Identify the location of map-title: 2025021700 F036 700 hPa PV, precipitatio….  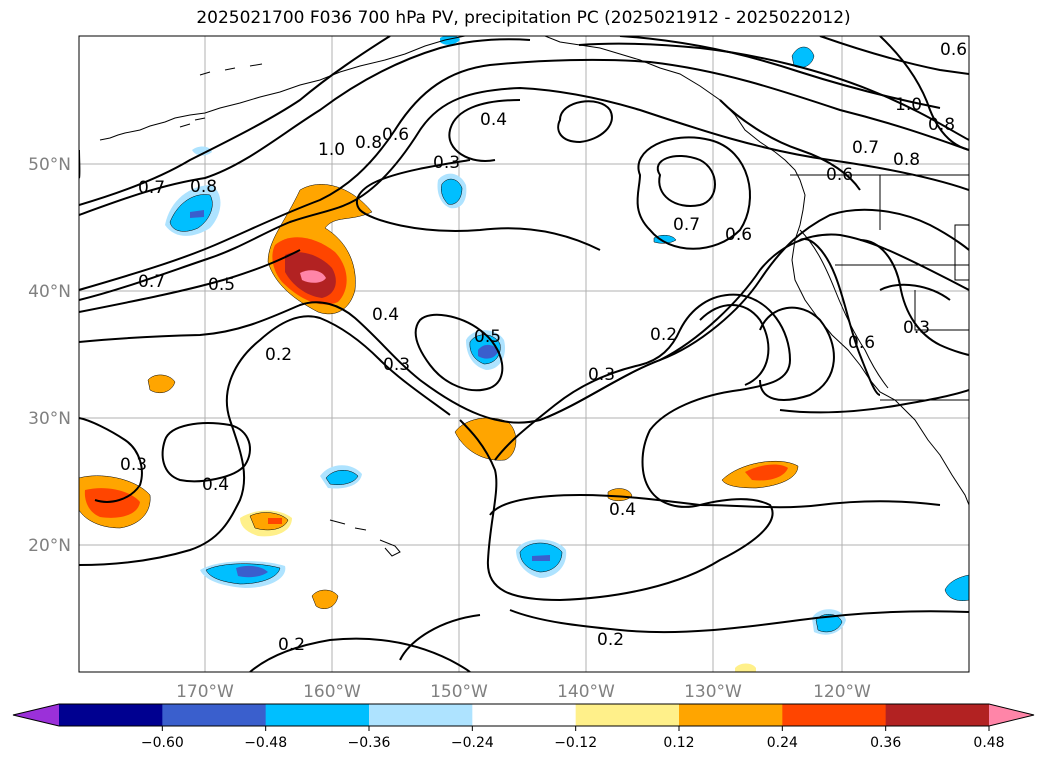
(523, 18).